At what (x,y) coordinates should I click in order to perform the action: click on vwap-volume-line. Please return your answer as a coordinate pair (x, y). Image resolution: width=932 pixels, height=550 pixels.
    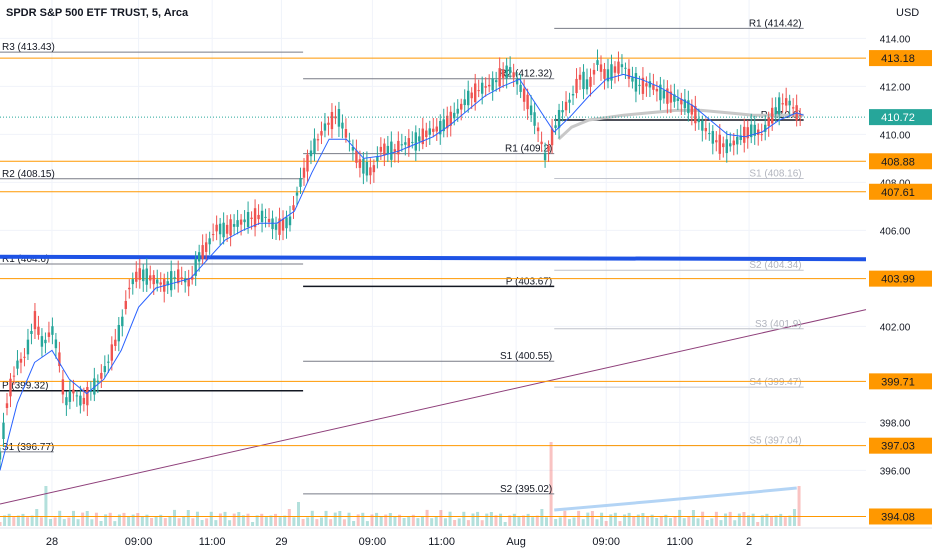
    Looking at the image, I should click on (675, 499).